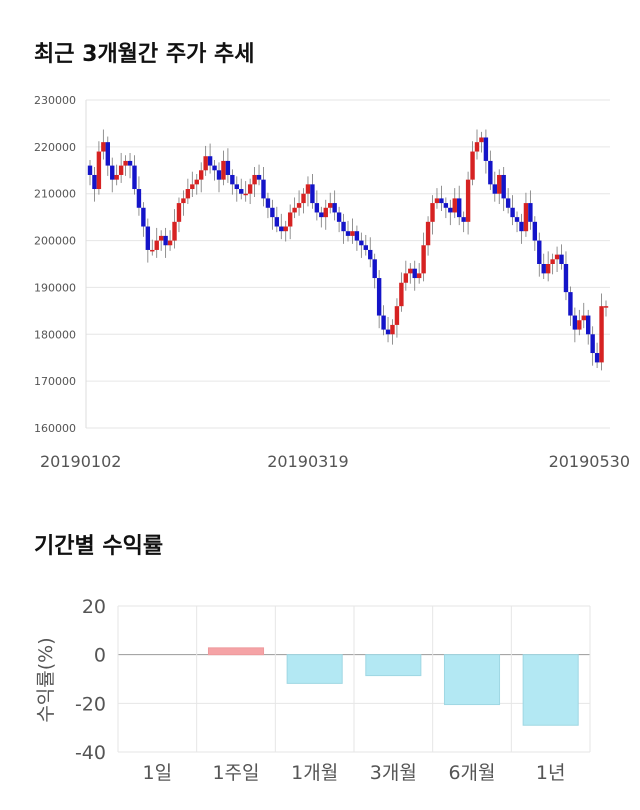 Image resolution: width=640 pixels, height=810 pixels. What do you see at coordinates (90, 704) in the screenshot?
I see `y-tick-label: -20` at bounding box center [90, 704].